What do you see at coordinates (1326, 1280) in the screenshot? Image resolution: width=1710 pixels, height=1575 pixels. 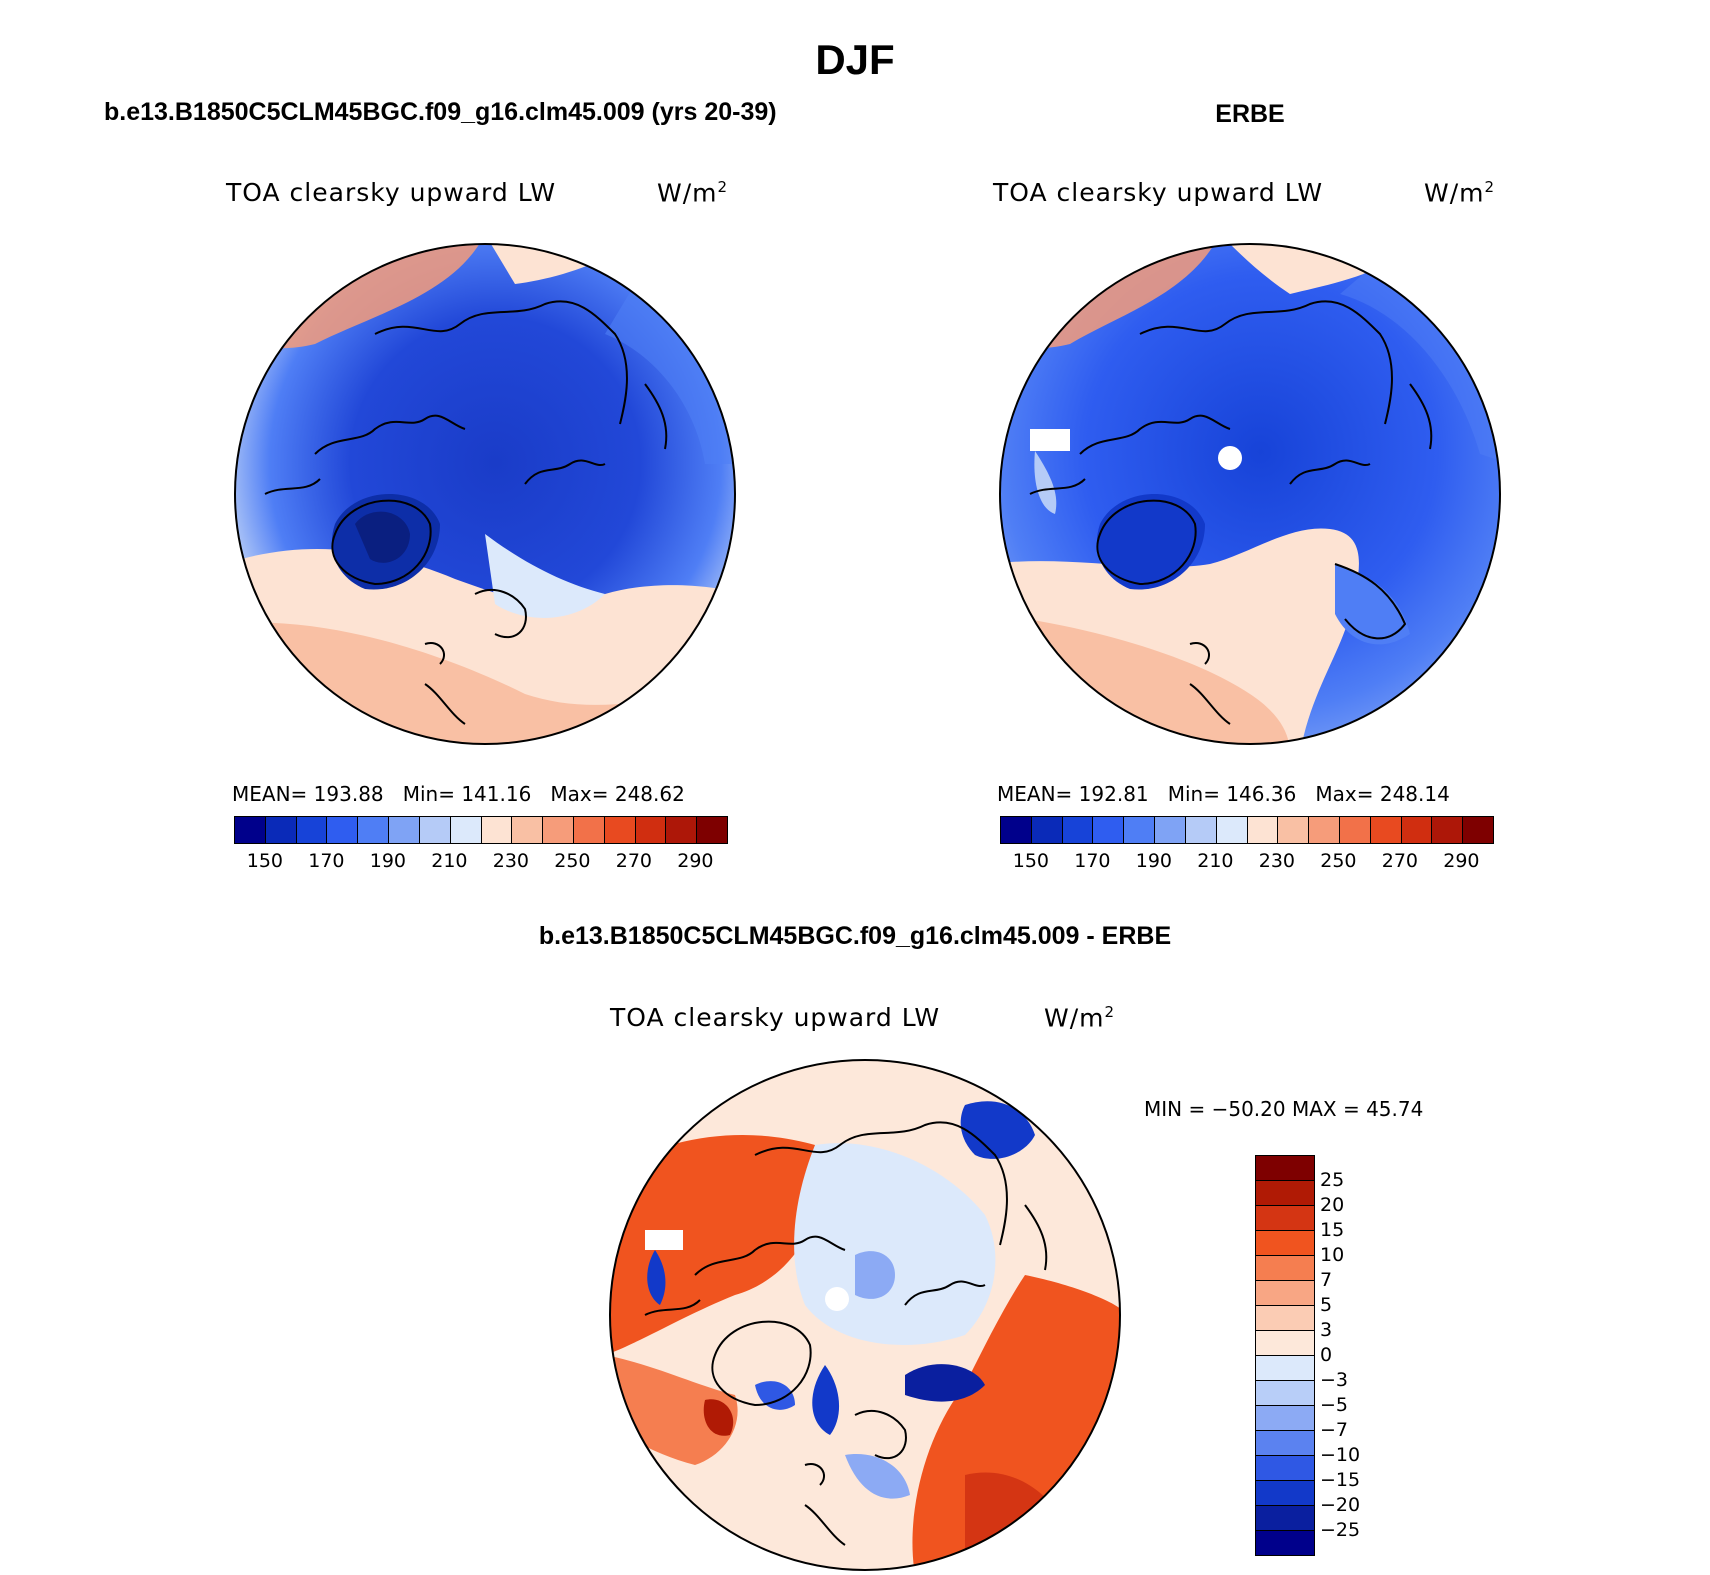 I see `colorbar-tick-label: 7` at bounding box center [1326, 1280].